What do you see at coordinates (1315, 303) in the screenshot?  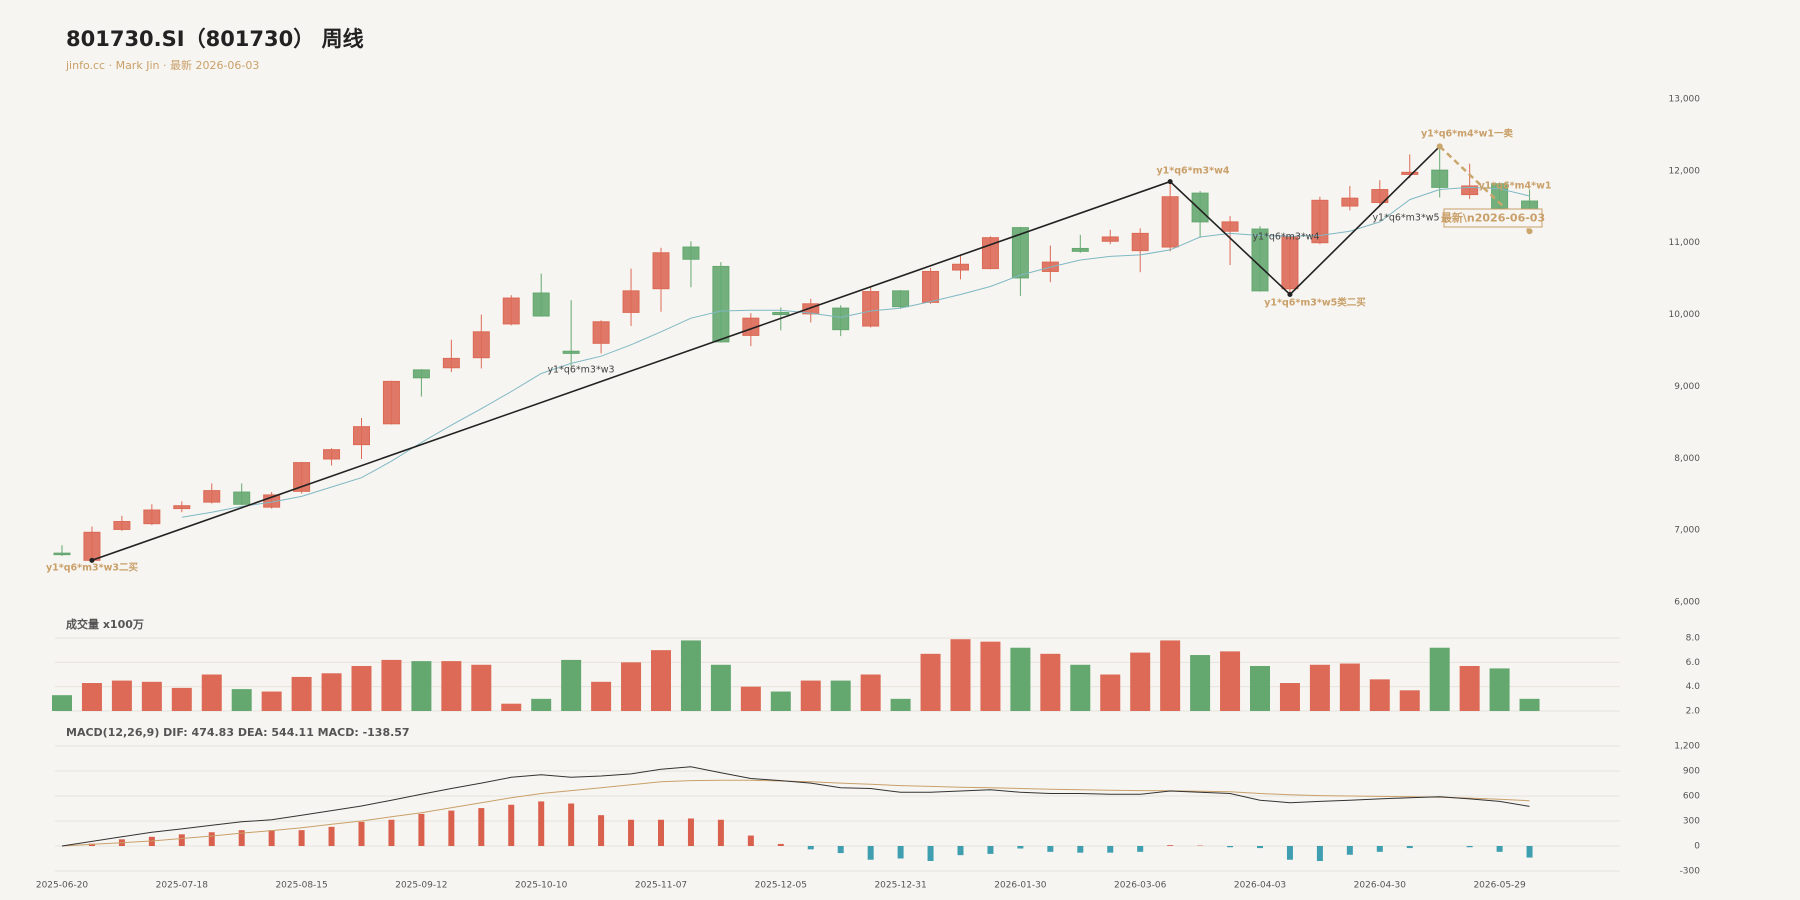 I see `annotation: y1*q6*m3*w5类二买` at bounding box center [1315, 303].